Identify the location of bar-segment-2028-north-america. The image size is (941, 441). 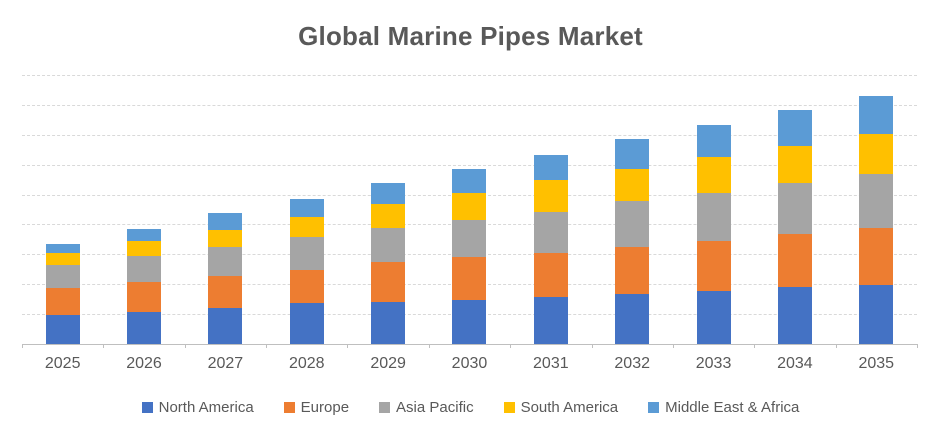
(306, 323).